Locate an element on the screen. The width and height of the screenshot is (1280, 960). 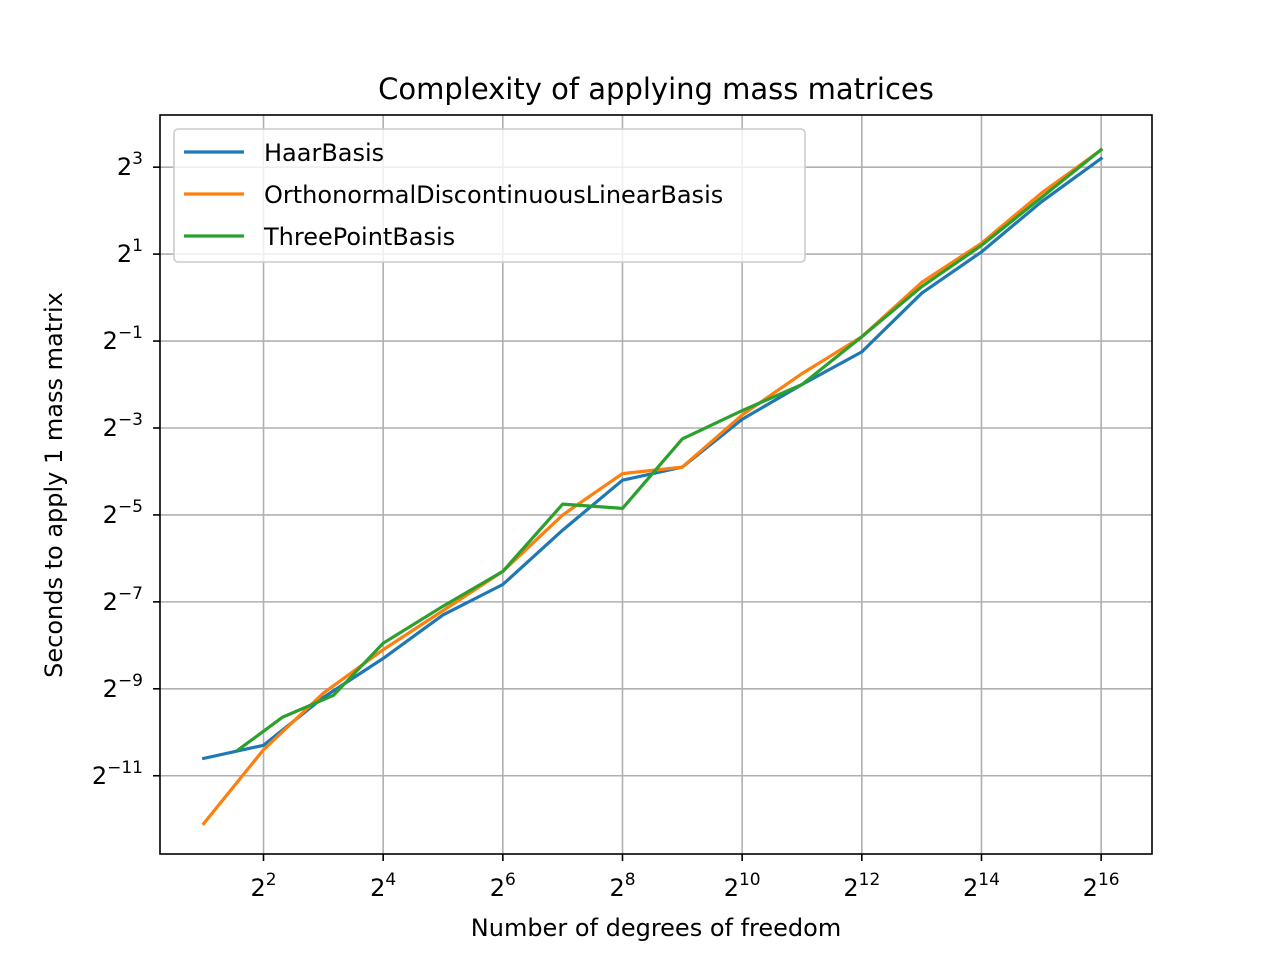
legend-label: HaarBasis is located at coordinates (324, 153).